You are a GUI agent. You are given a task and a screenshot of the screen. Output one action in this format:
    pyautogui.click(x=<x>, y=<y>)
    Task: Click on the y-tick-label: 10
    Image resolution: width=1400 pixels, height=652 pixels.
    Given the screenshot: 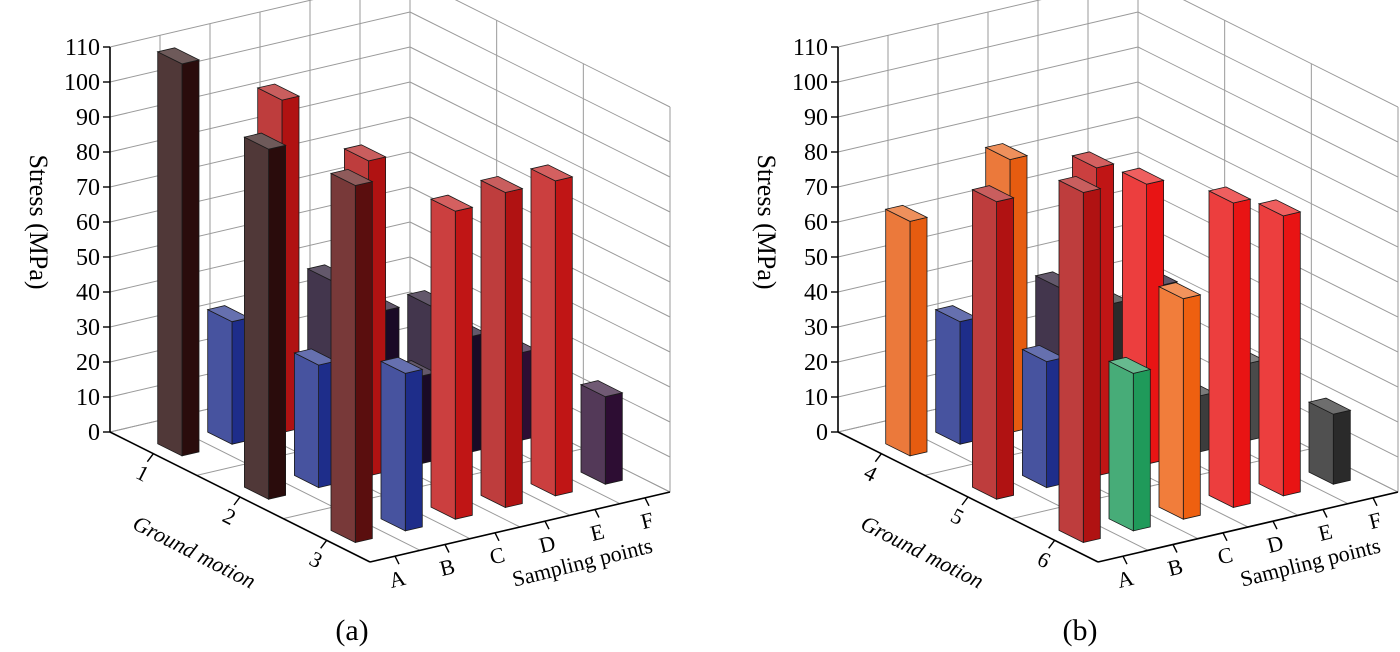 What is the action you would take?
    pyautogui.click(x=816, y=398)
    